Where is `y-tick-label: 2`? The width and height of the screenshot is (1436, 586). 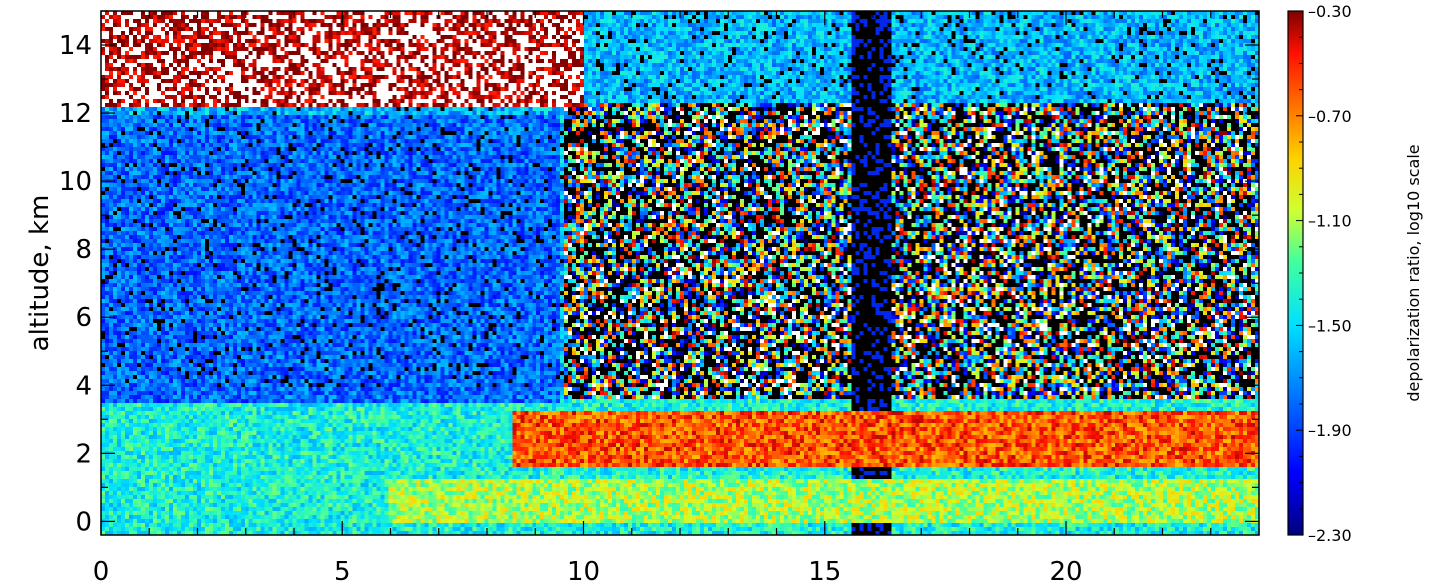
y-tick-label: 2 is located at coordinates (83, 454).